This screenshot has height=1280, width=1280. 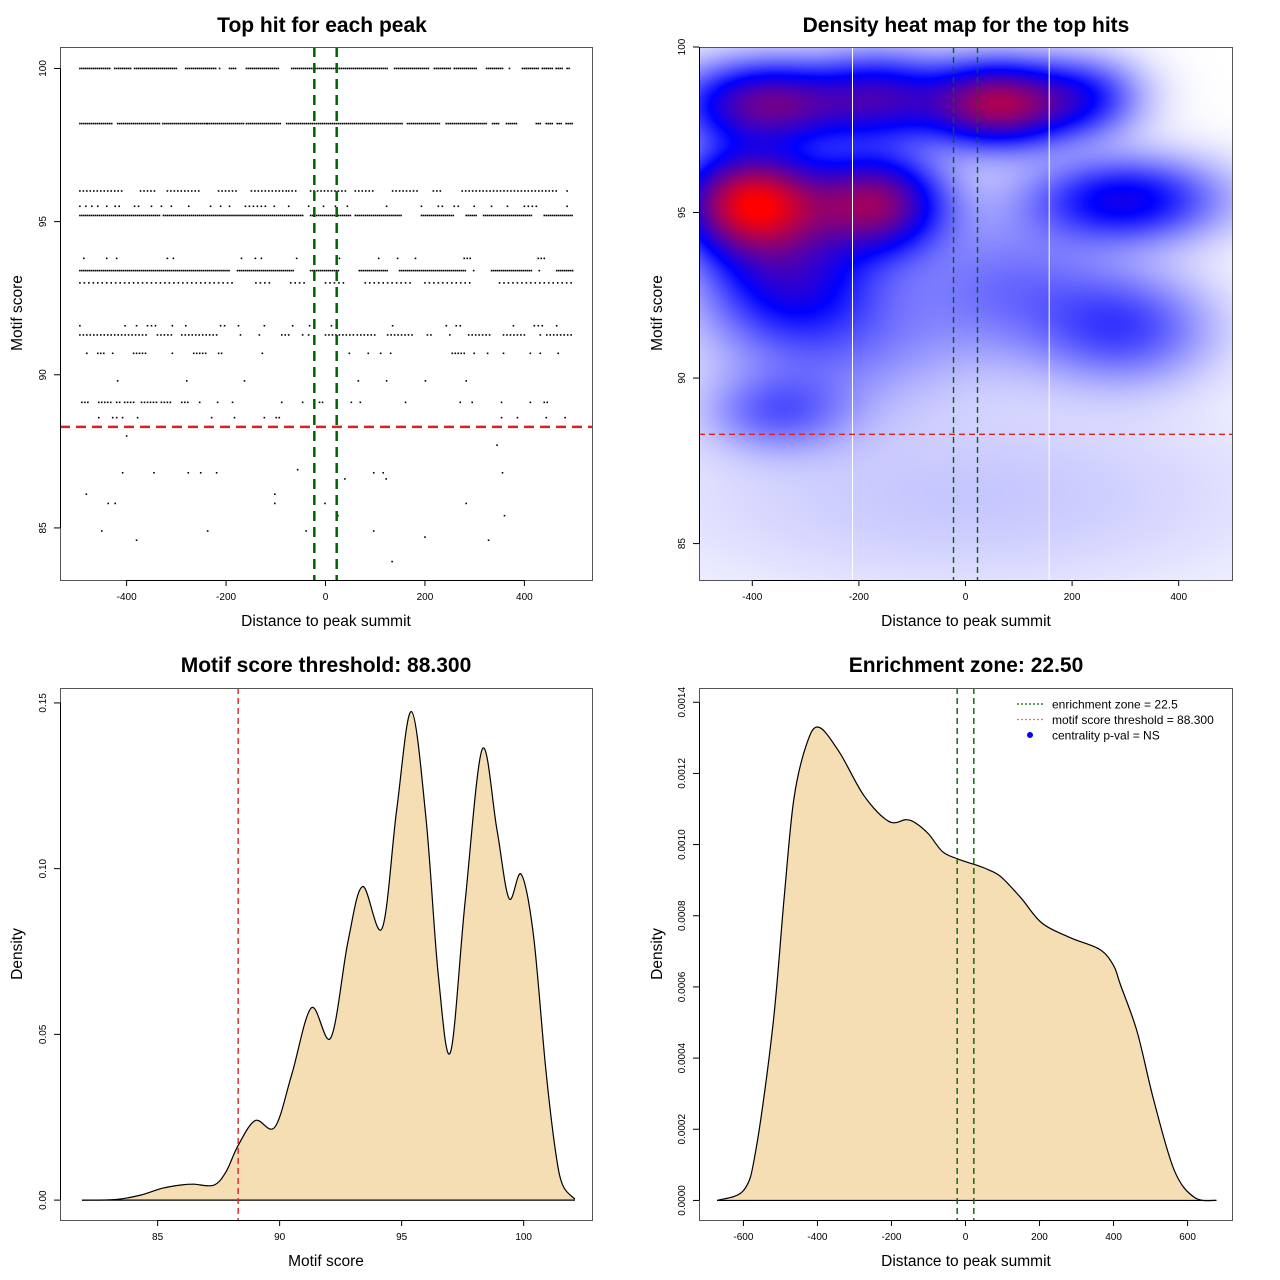 I want to click on y-tick-label: 0.0002, so click(x=682, y=1129).